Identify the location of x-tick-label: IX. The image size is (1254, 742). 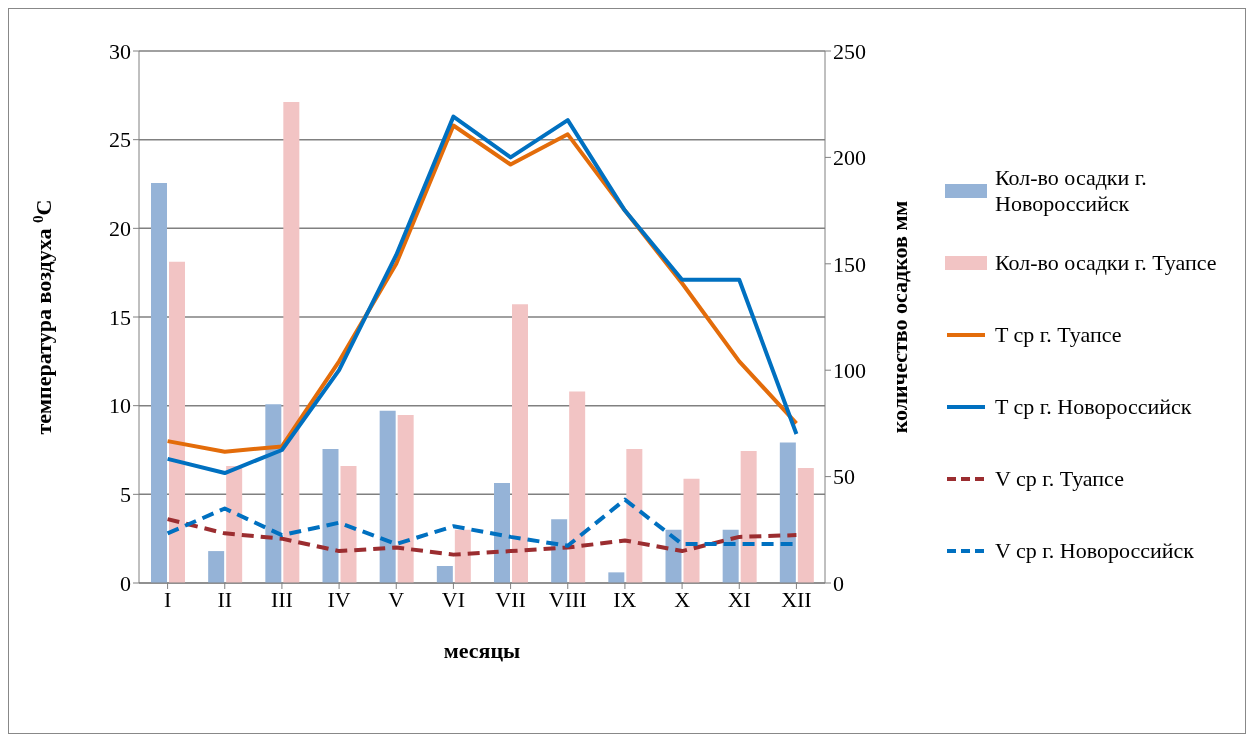
(625, 599).